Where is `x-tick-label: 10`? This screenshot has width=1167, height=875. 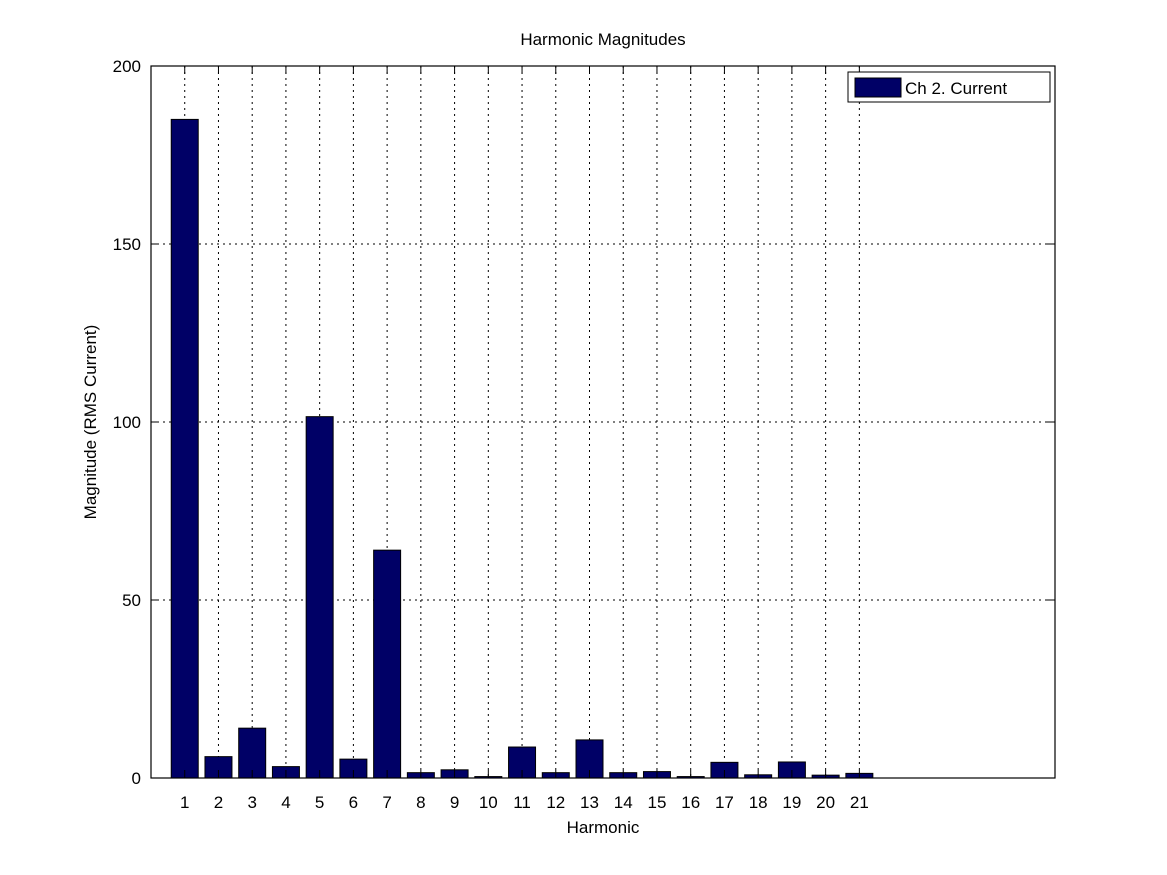
x-tick-label: 10 is located at coordinates (488, 802).